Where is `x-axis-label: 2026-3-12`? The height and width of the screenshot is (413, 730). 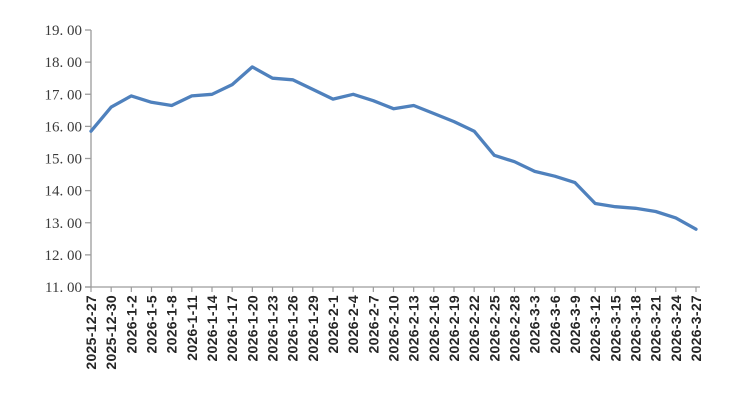
x-axis-label: 2026-3-12 is located at coordinates (595, 328).